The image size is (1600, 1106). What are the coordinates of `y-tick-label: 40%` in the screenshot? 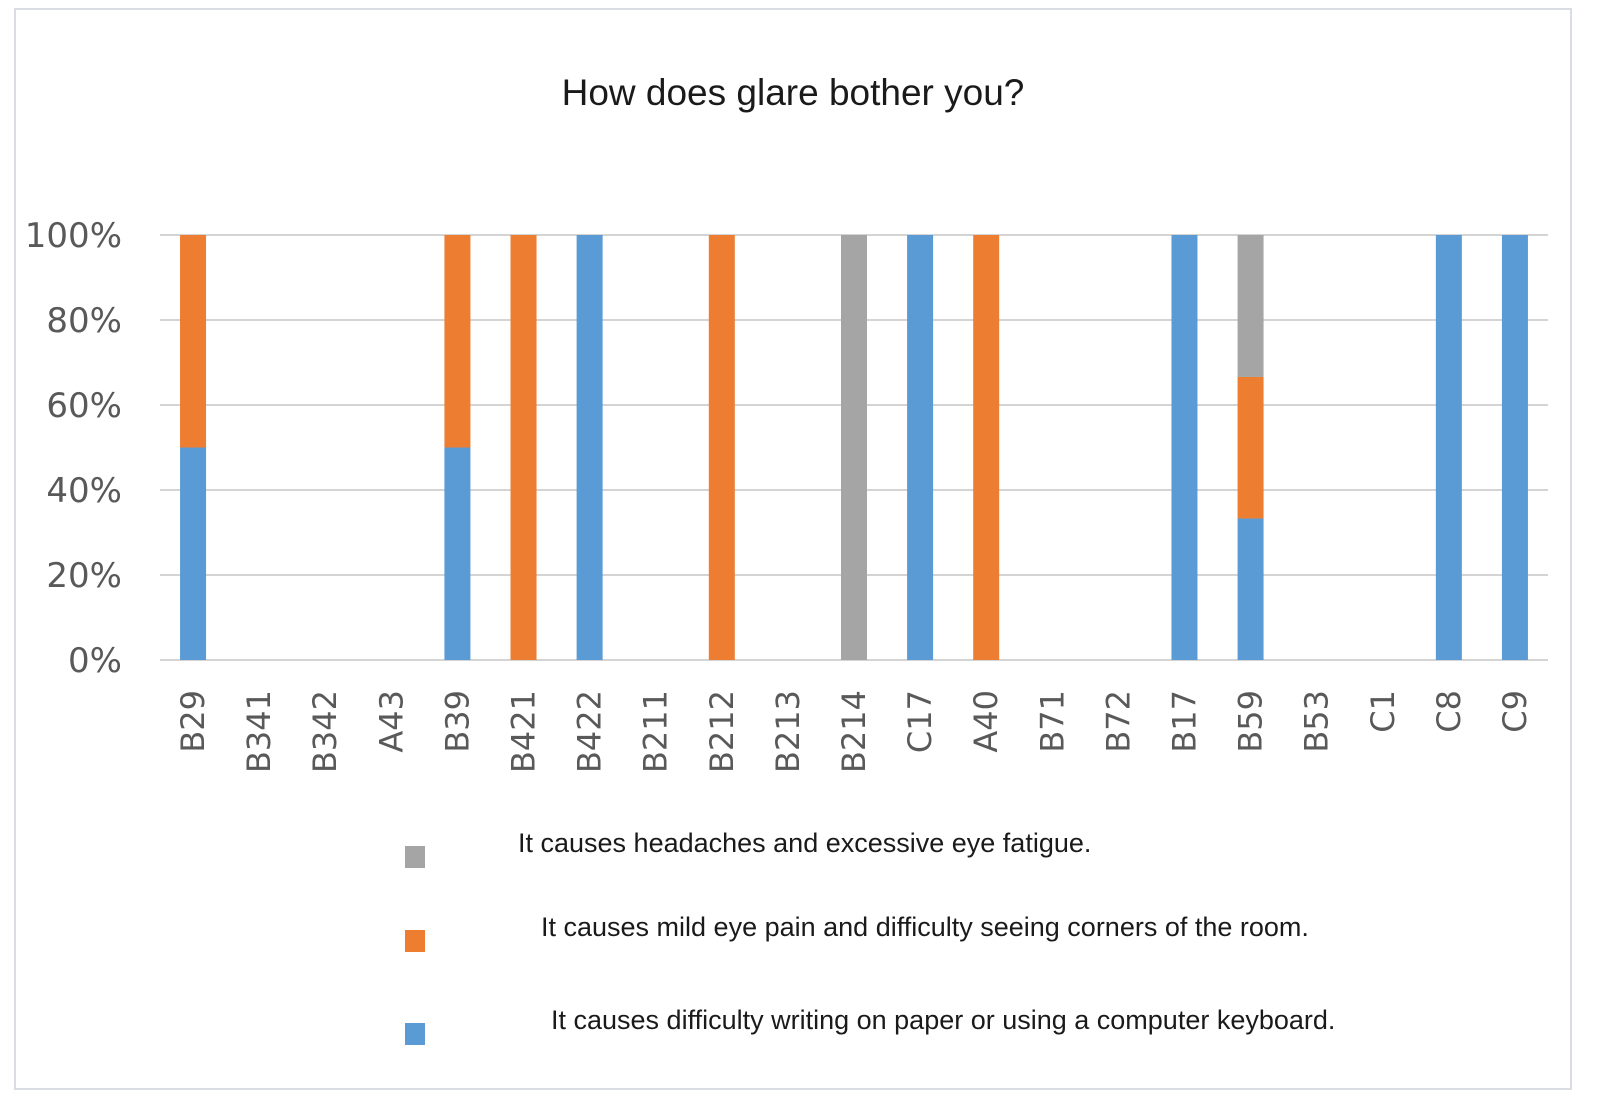 It's located at (84, 491).